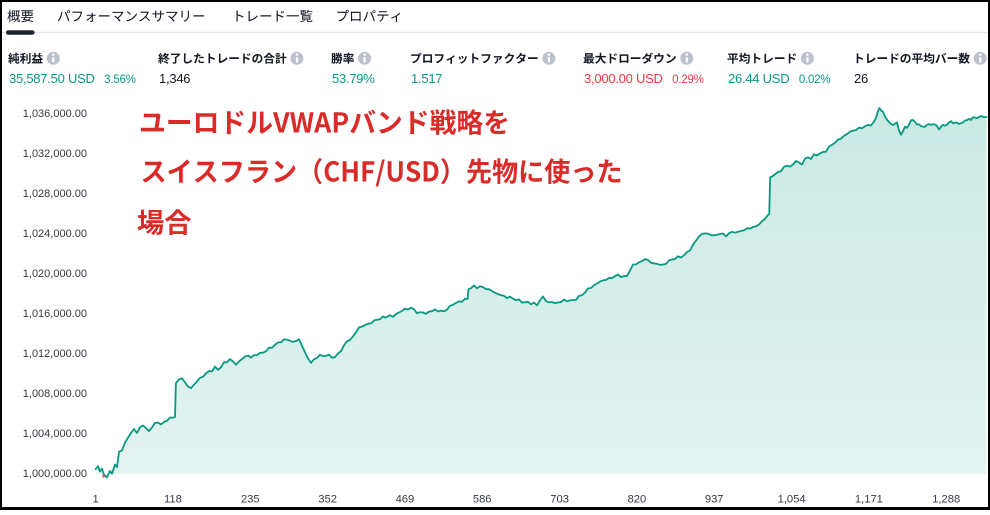  I want to click on svg-text: 1,288, so click(946, 499).